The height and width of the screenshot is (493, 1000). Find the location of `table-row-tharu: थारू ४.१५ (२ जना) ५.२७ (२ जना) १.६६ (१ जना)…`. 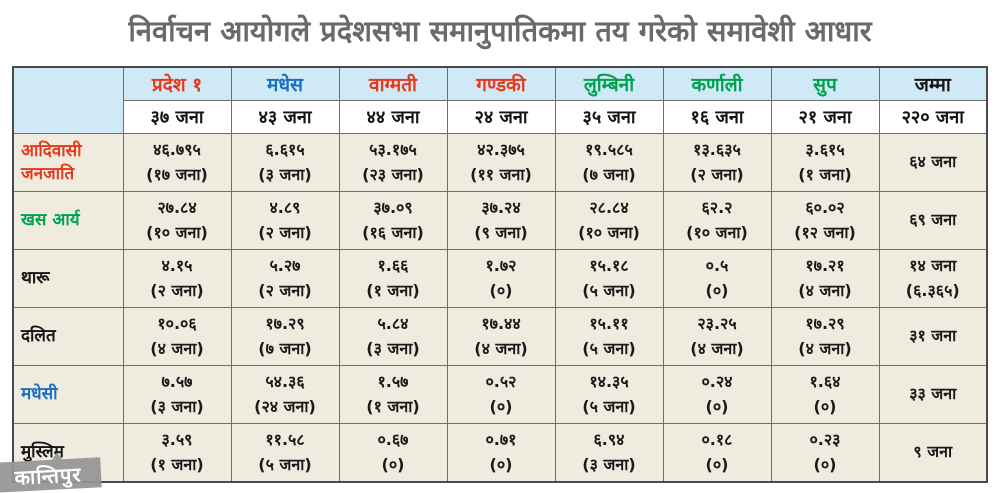

table-row-tharu: थारू ४.१५ (२ जना) ५.२७ (२ जना) १.६६ (१ जना)… is located at coordinates (500, 278).